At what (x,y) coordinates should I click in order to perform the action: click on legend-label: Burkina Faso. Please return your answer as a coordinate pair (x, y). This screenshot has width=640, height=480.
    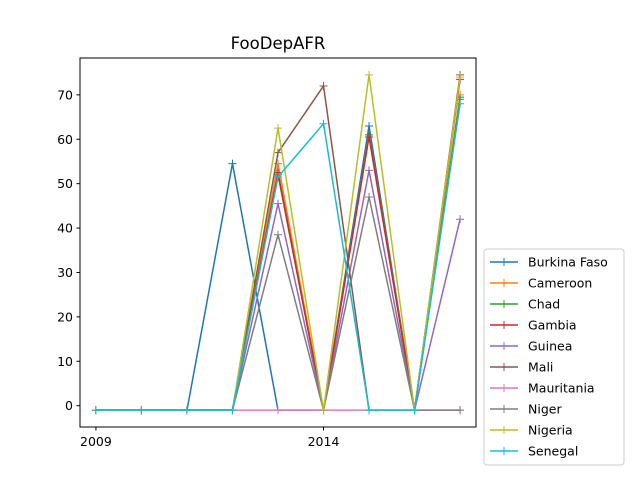
    Looking at the image, I should click on (568, 262).